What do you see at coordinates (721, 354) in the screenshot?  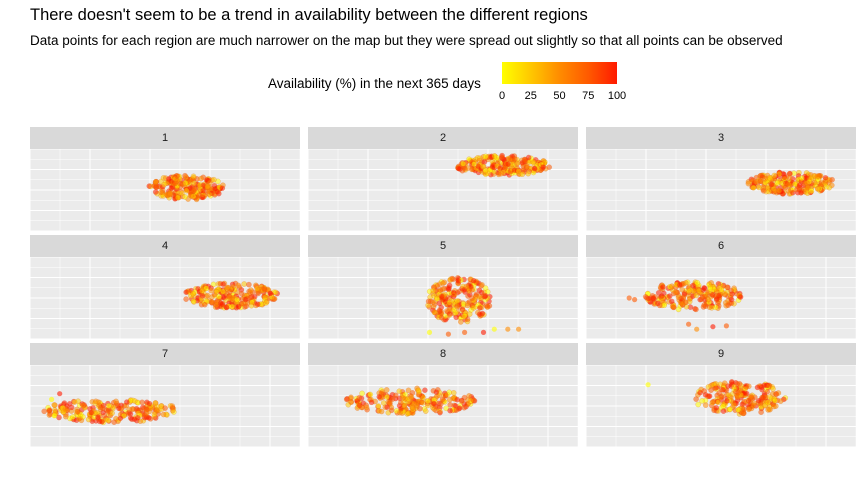 I see `facet-strip-label: 9` at bounding box center [721, 354].